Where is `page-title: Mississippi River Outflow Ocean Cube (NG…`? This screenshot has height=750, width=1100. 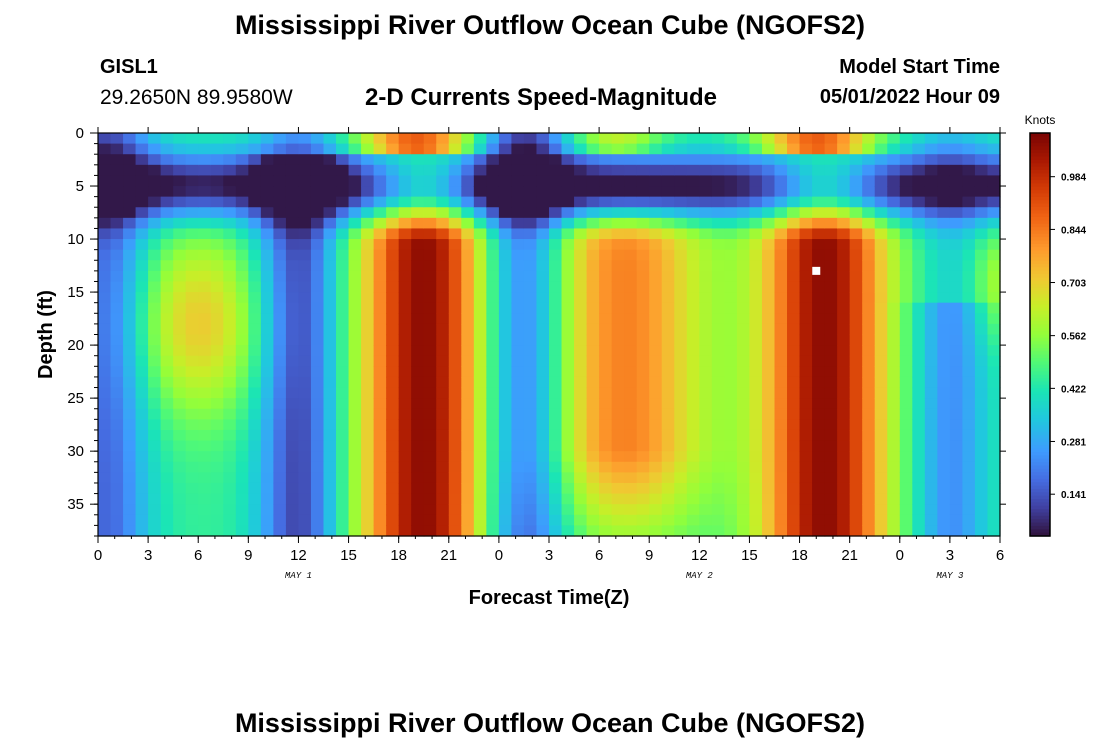
page-title: Mississippi River Outflow Ocean Cube (NG… is located at coordinates (550, 25).